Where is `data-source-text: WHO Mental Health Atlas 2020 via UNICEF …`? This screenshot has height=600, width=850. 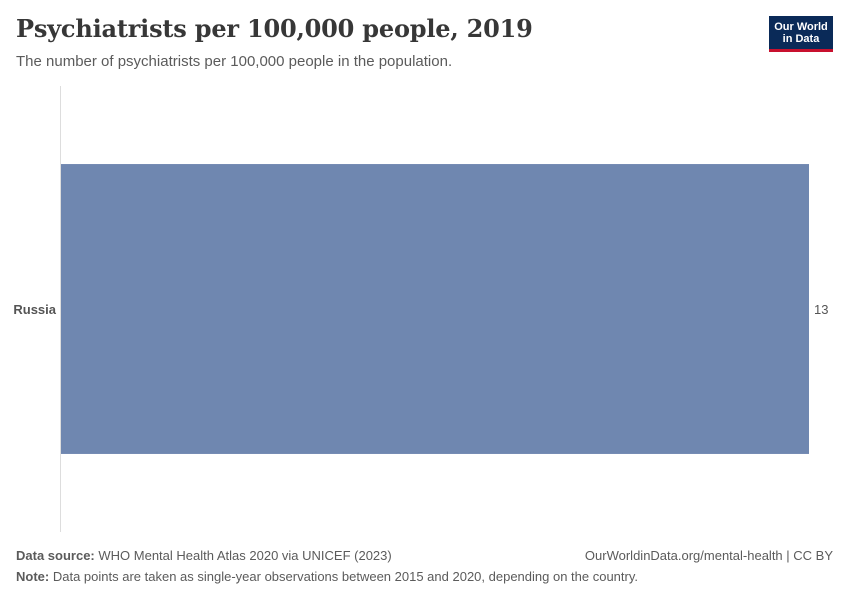
data-source-text: WHO Mental Health Atlas 2020 via UNICEF … is located at coordinates (245, 555).